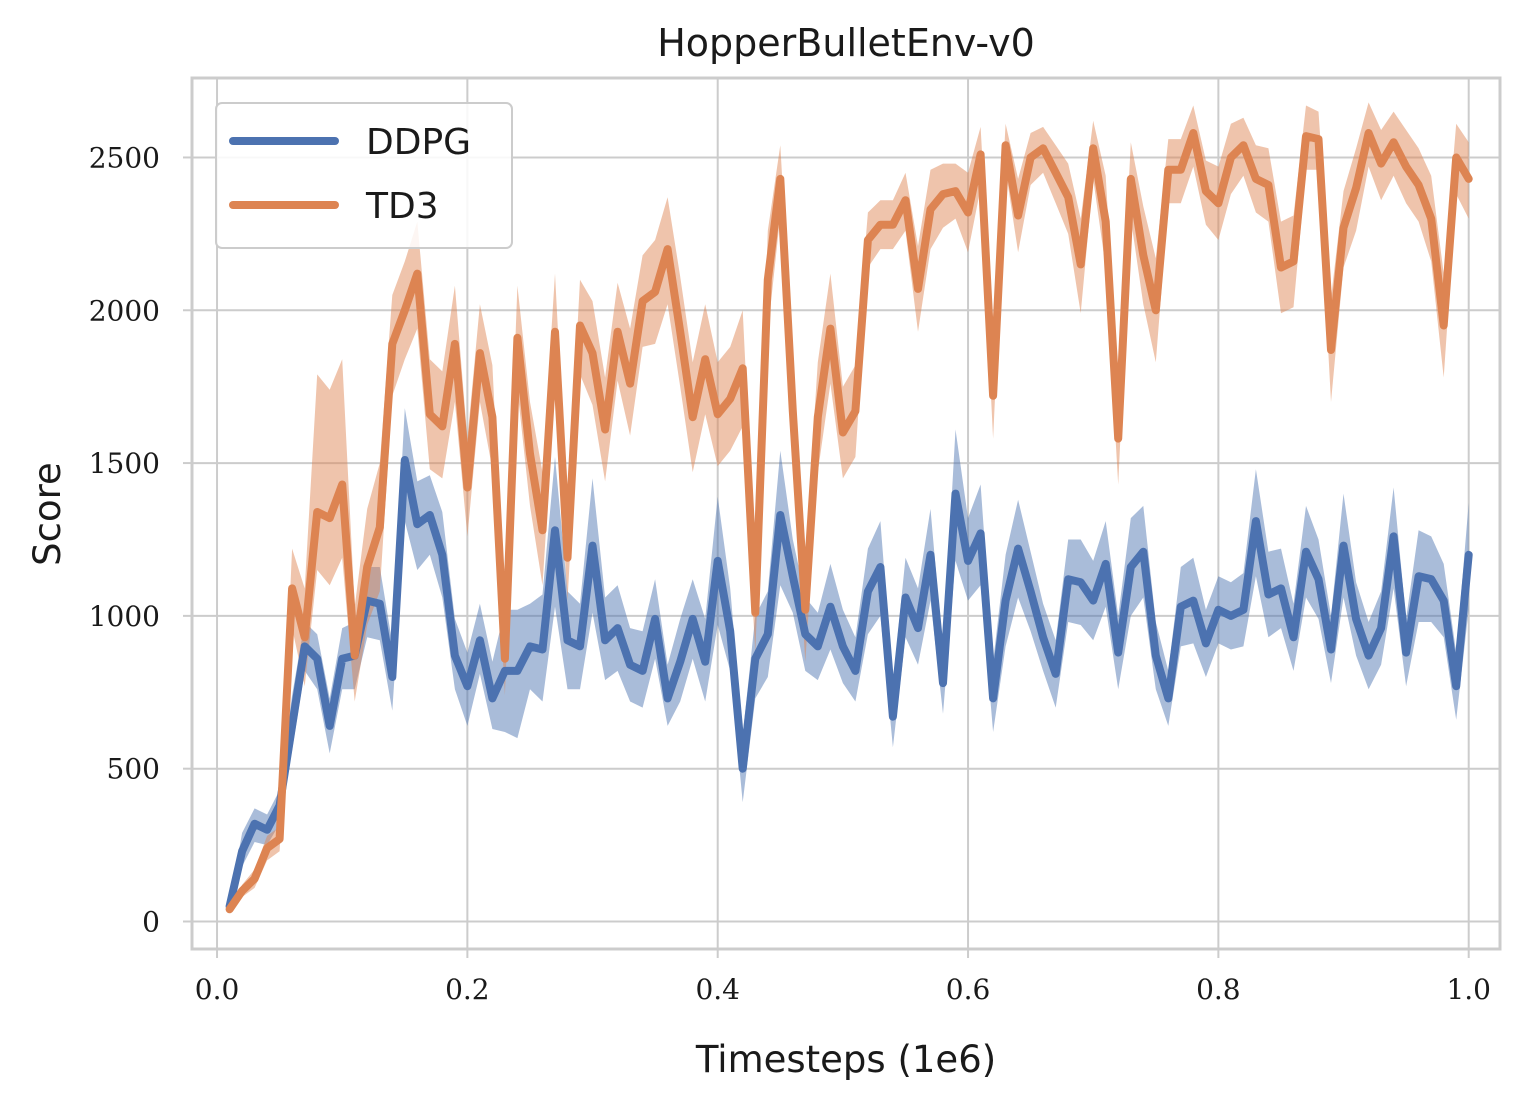 The height and width of the screenshot is (1114, 1532). I want to click on legend: DDPG TD3, so click(364, 175).